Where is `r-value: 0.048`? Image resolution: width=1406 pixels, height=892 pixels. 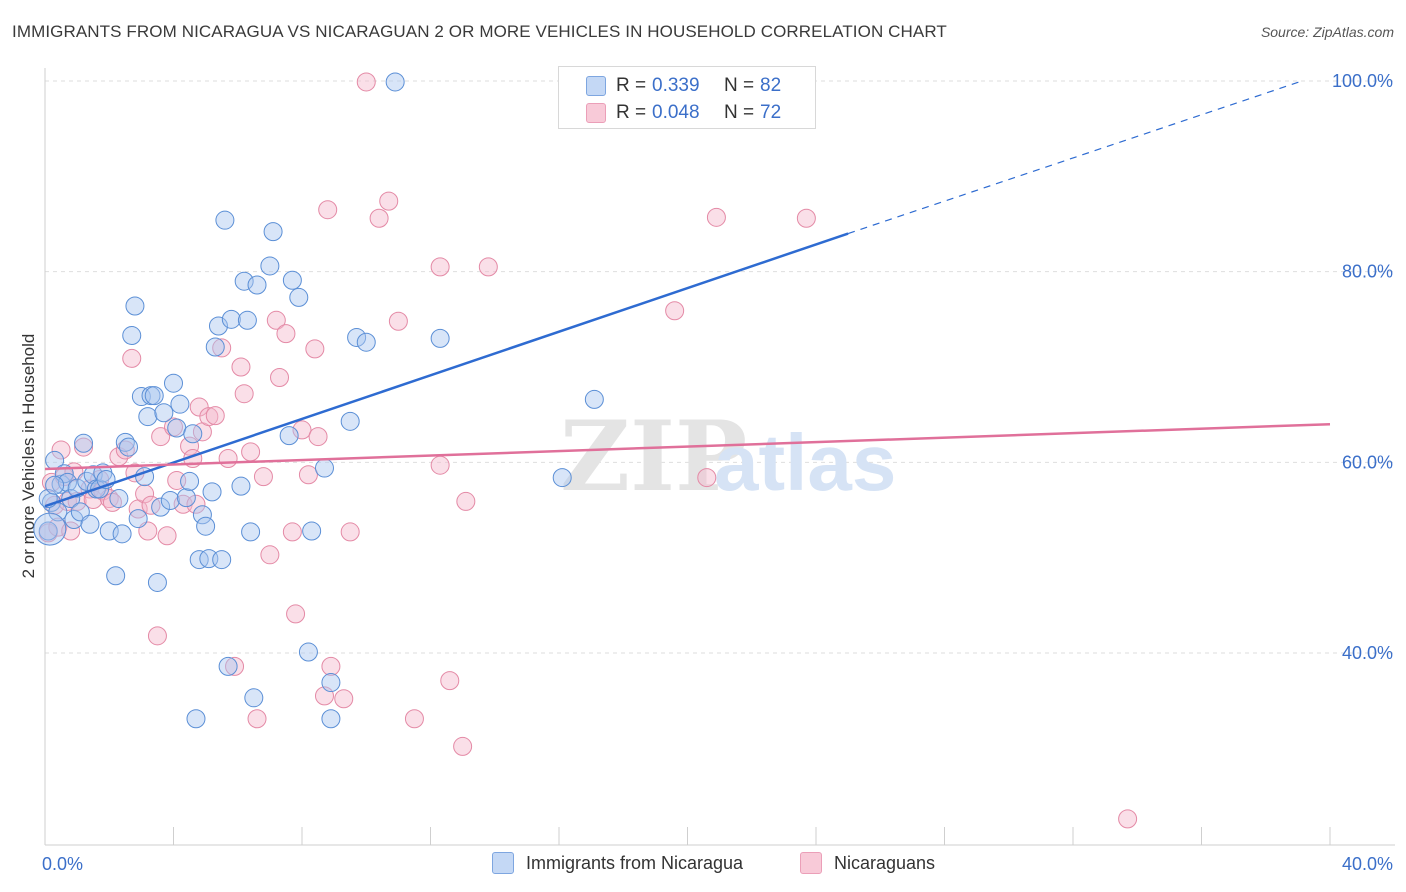 r-value: 0.048 is located at coordinates (676, 112).